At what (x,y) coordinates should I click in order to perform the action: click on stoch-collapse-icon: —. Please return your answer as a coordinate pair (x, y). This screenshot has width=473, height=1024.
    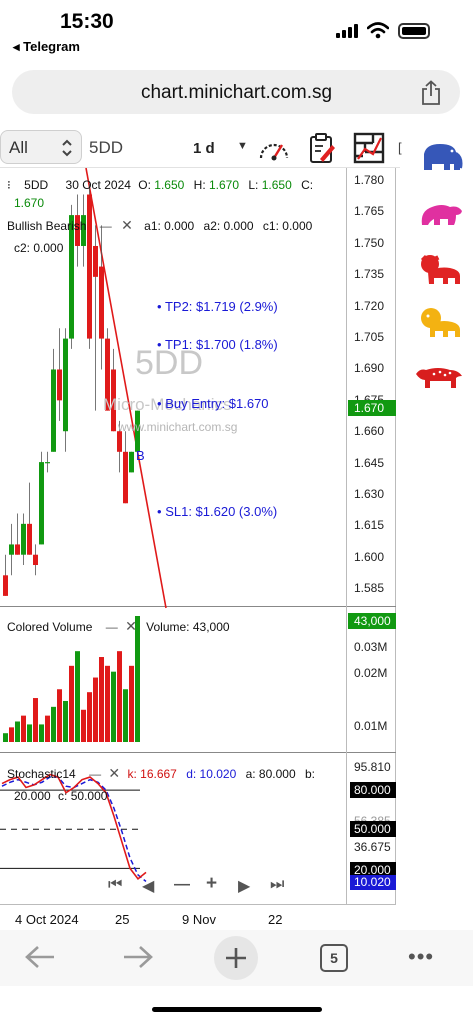
    Looking at the image, I should click on (95, 774).